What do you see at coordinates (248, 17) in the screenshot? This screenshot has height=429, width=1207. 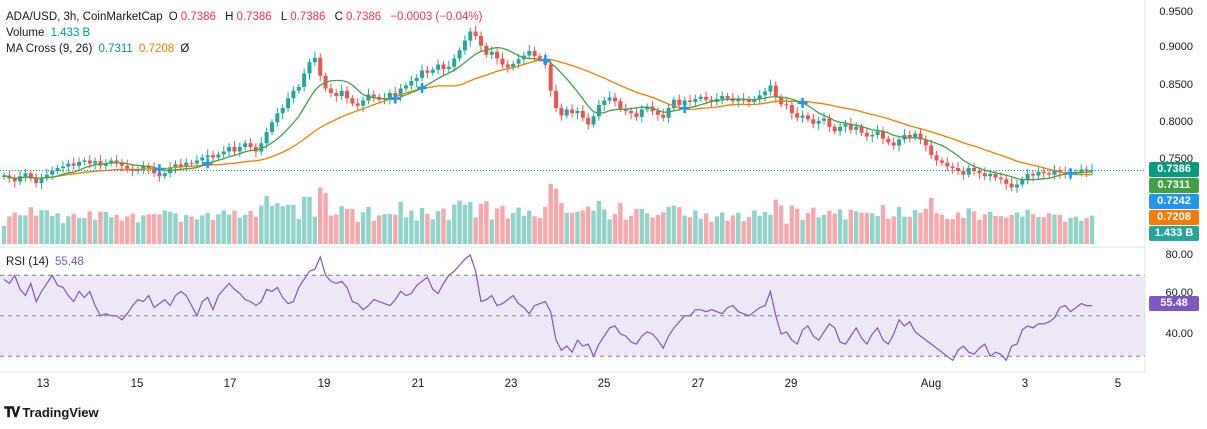 I see `high-label: H 0.7386` at bounding box center [248, 17].